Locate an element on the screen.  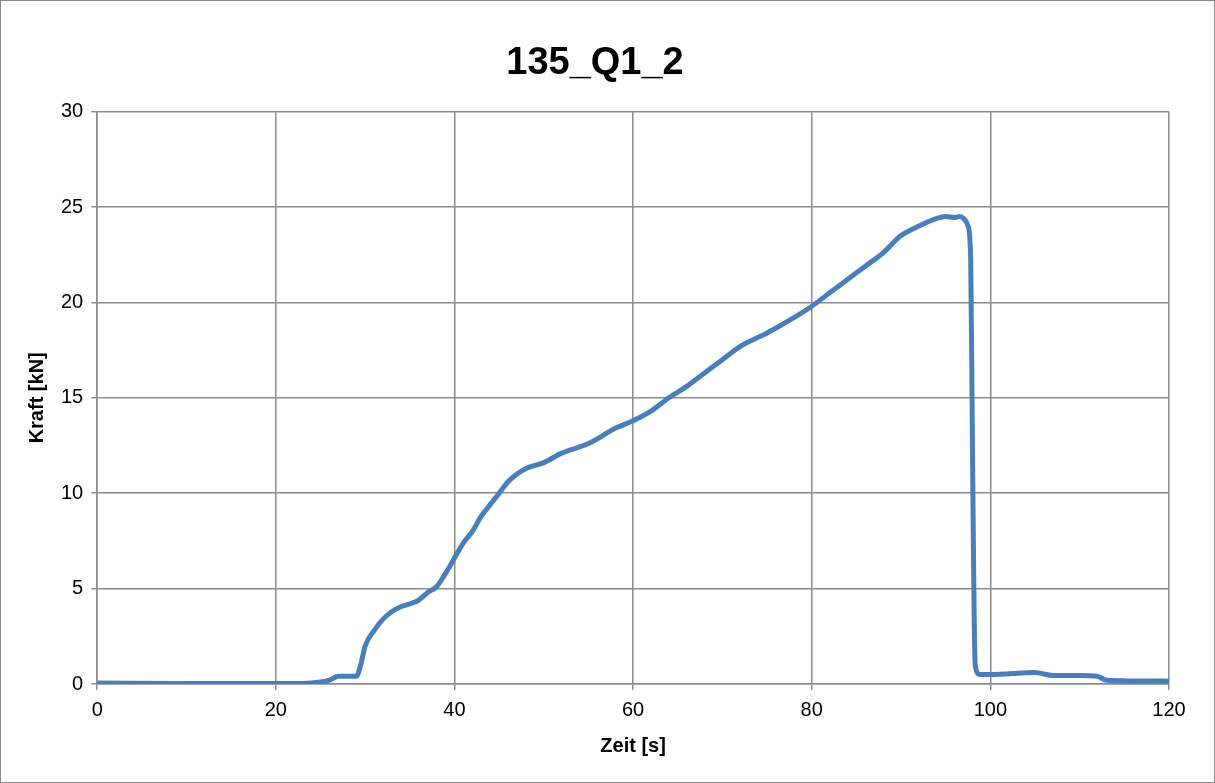
x-axis-title: Zeit [s] is located at coordinates (633, 744).